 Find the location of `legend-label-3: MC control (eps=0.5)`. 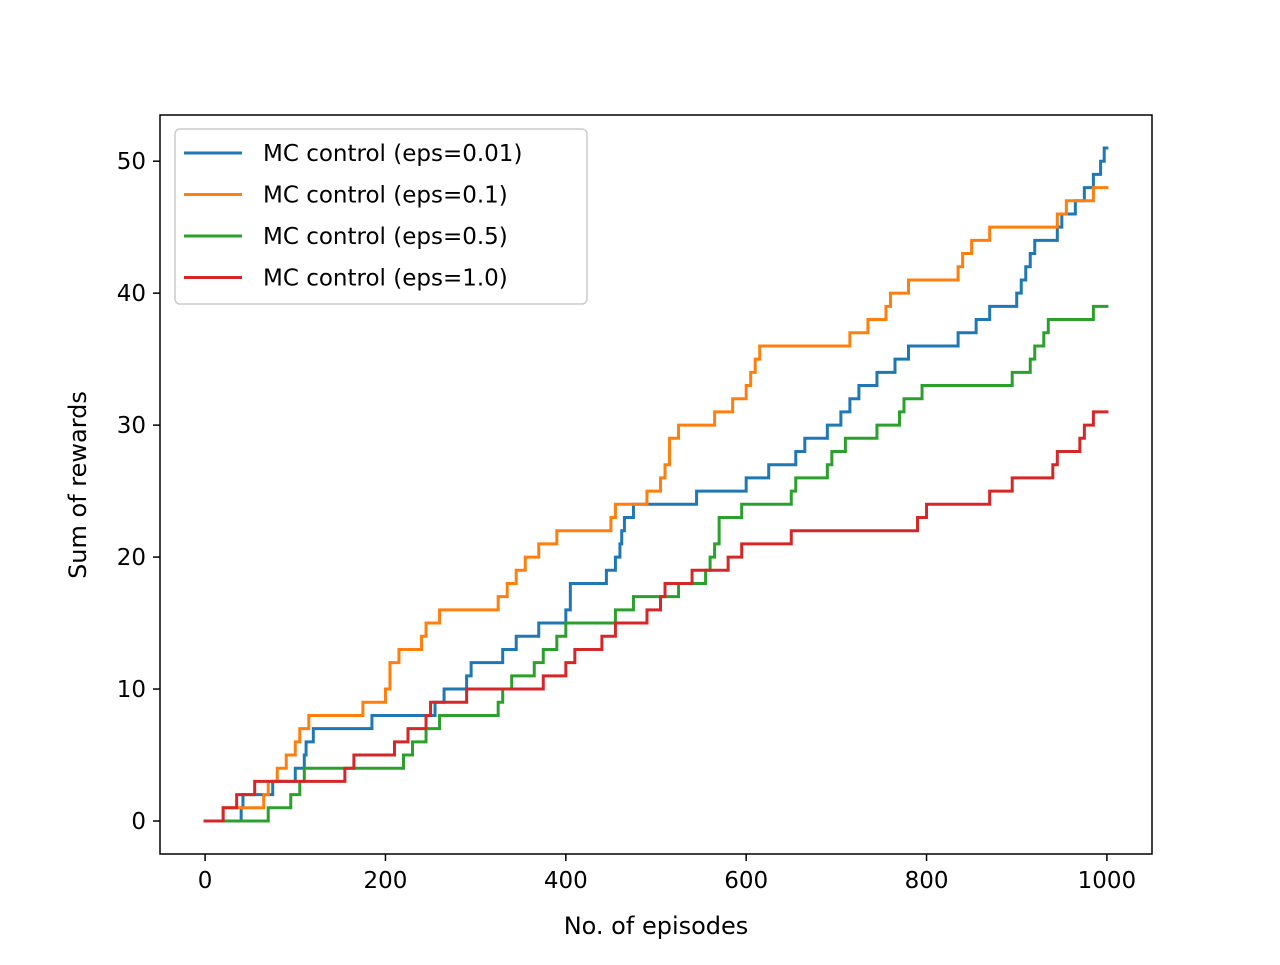

legend-label-3: MC control (eps=0.5) is located at coordinates (385, 237).